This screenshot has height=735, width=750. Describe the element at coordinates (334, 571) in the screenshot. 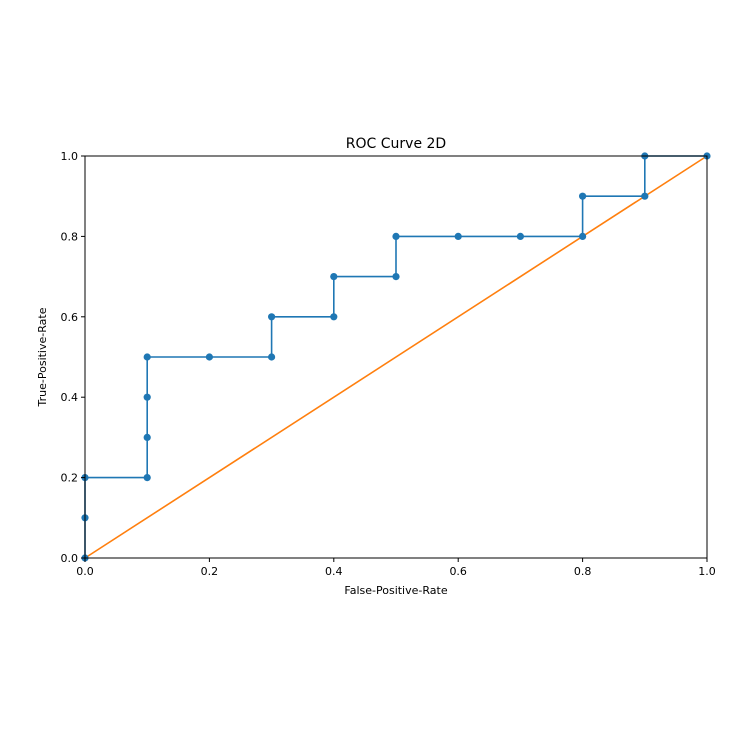

I see `x-tick-label: 0.4` at that location.